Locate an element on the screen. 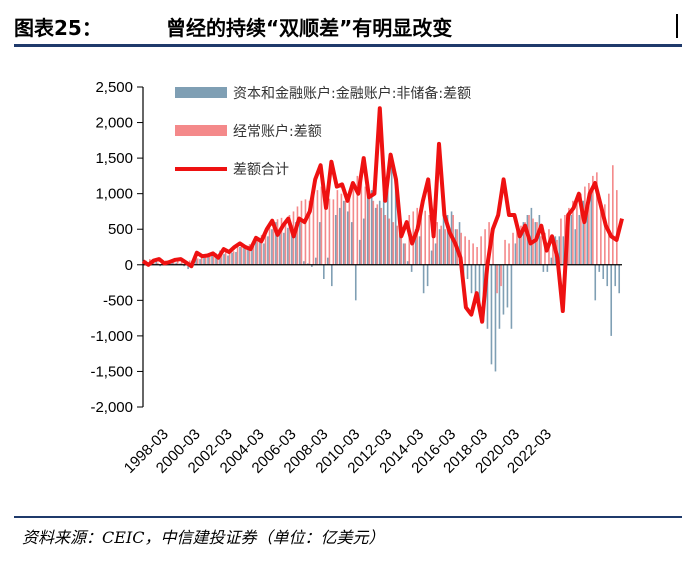 This screenshot has width=684, height=561. y-tick-label: -500 is located at coordinates (118, 300).